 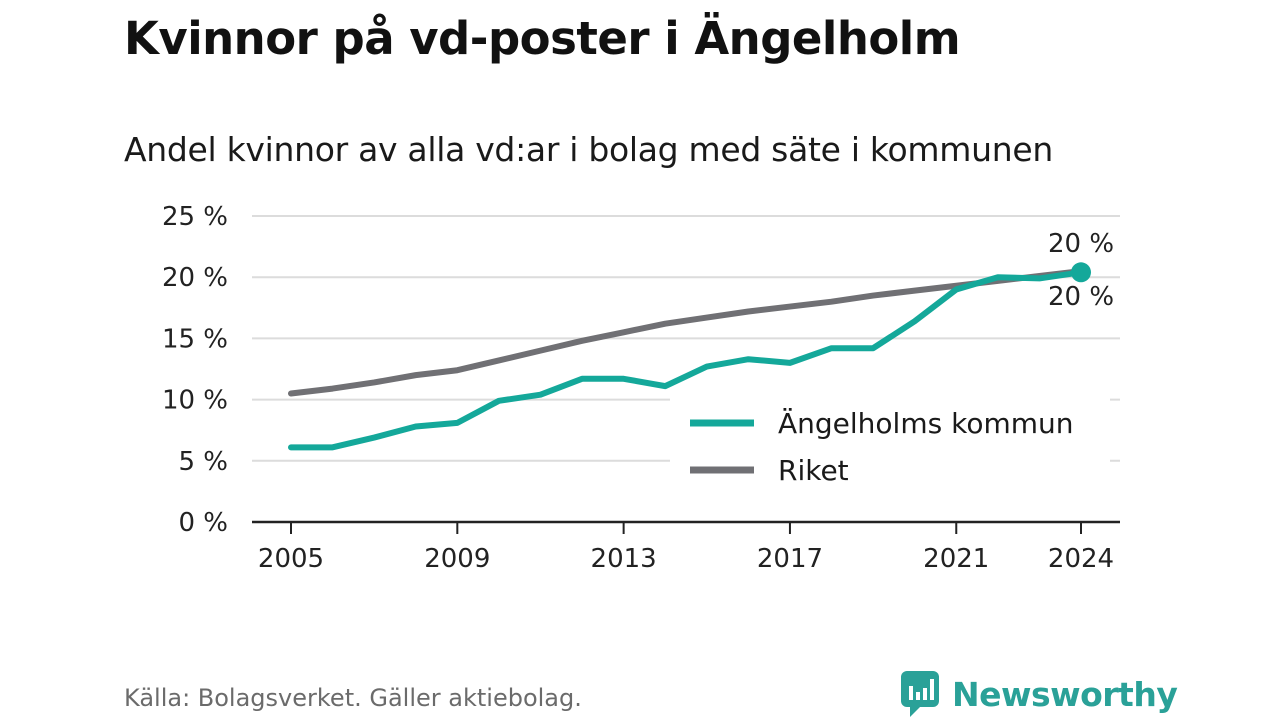 I want to click on x-tick-label: 2024, so click(x=1081, y=559).